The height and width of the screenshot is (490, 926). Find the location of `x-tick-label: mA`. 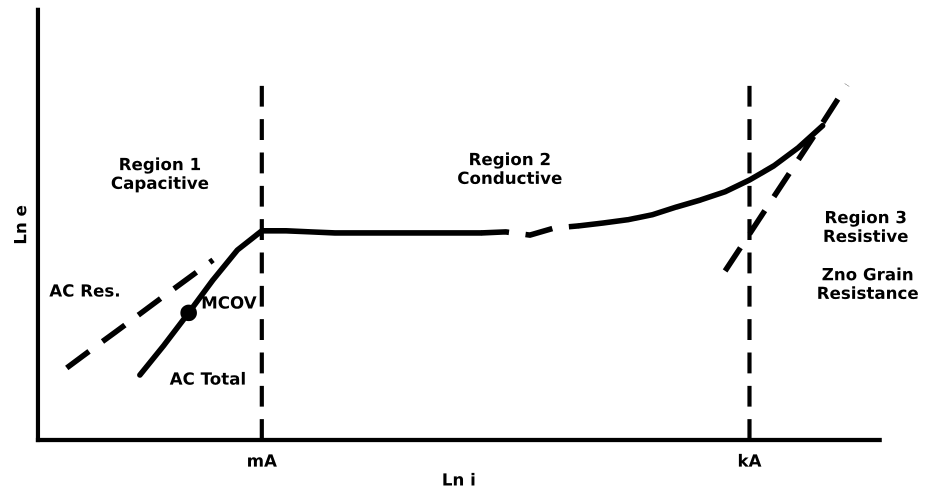

x-tick-label: mA is located at coordinates (262, 460).